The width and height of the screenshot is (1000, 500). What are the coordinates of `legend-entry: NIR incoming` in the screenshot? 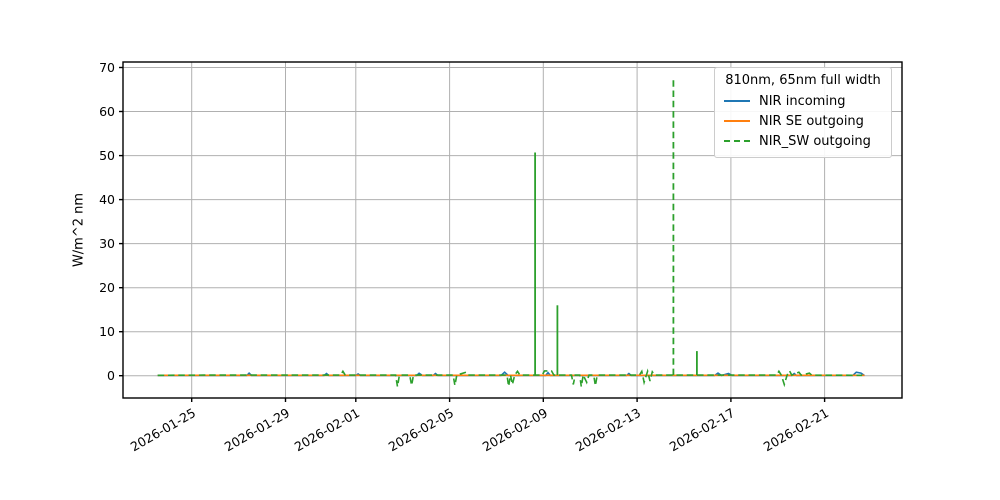 It's located at (803, 101).